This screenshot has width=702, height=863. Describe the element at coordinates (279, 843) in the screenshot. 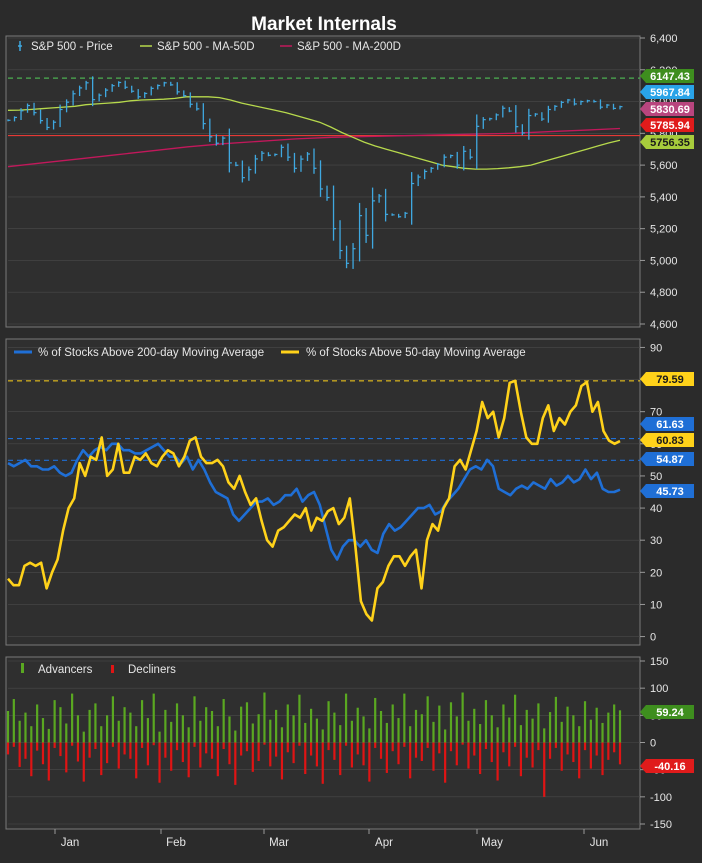

I see `x-tick-label: Mar` at that location.